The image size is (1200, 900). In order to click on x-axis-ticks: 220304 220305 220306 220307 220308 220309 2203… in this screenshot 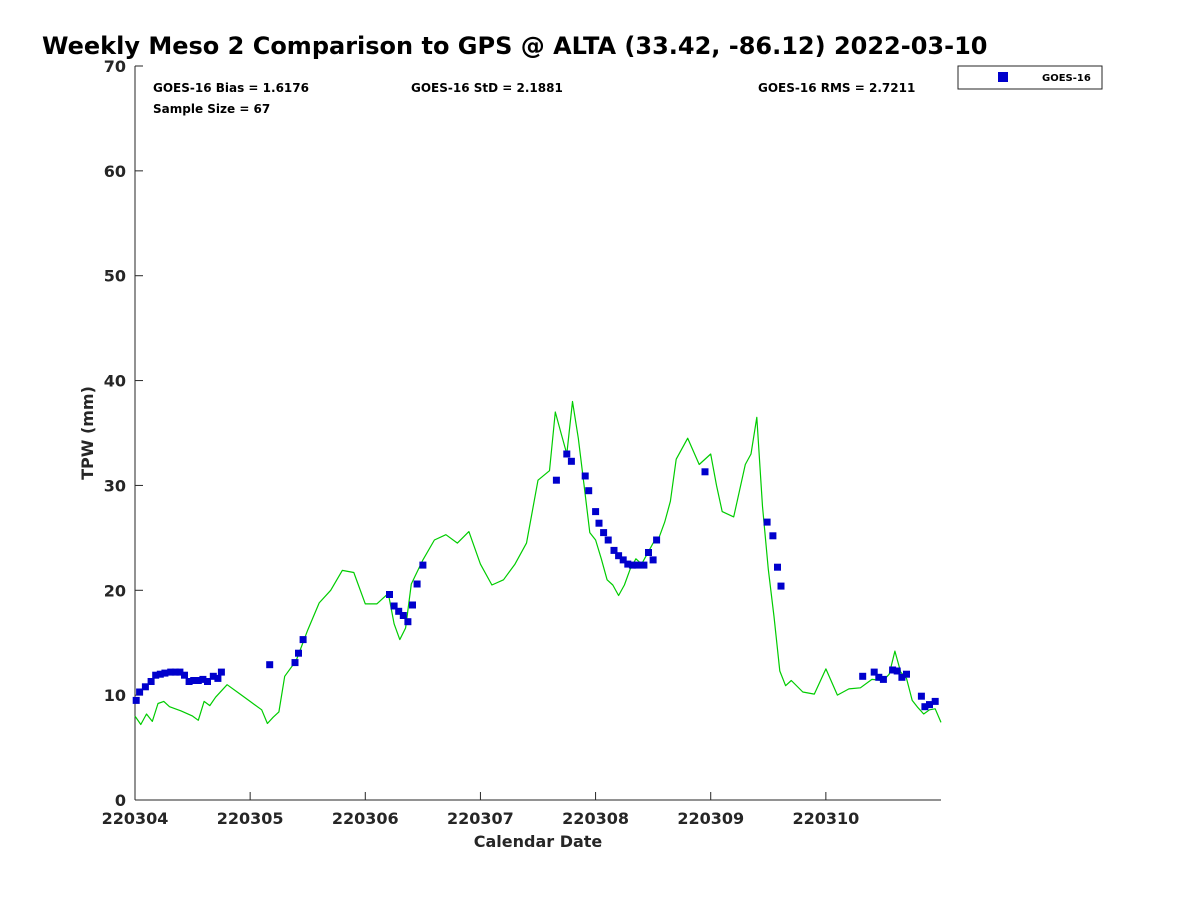, I will do `click(480, 810)`.